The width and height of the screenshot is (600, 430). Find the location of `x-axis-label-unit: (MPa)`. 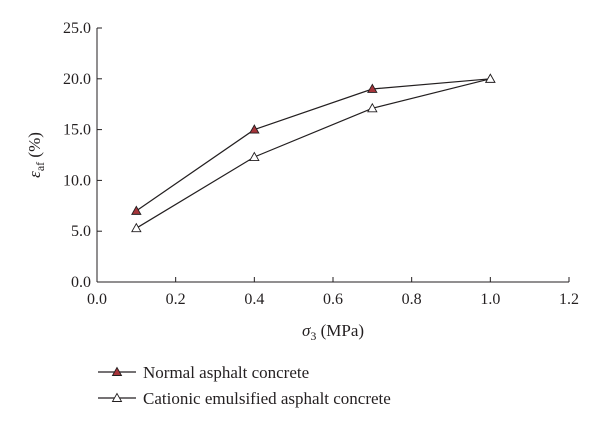

x-axis-label-unit: (MPa) is located at coordinates (340, 330).